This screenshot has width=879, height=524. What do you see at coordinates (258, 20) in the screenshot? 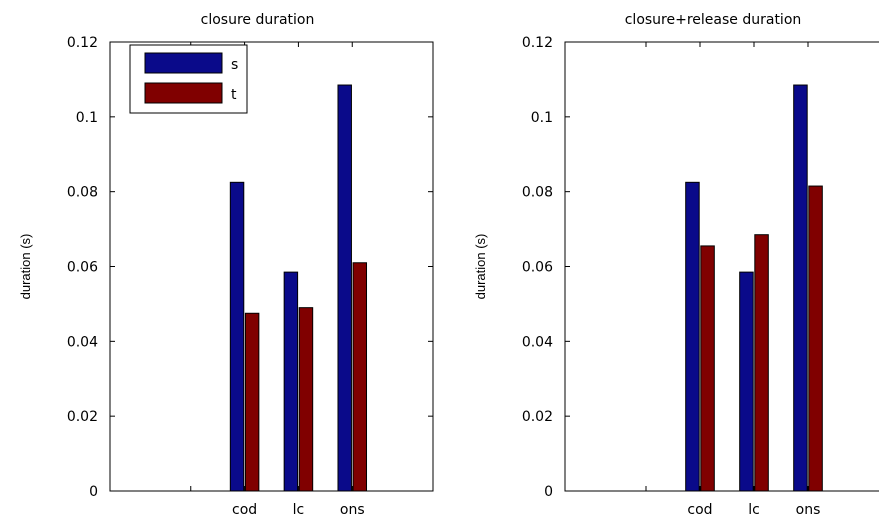
I see `chart-title: closure duration` at bounding box center [258, 20].